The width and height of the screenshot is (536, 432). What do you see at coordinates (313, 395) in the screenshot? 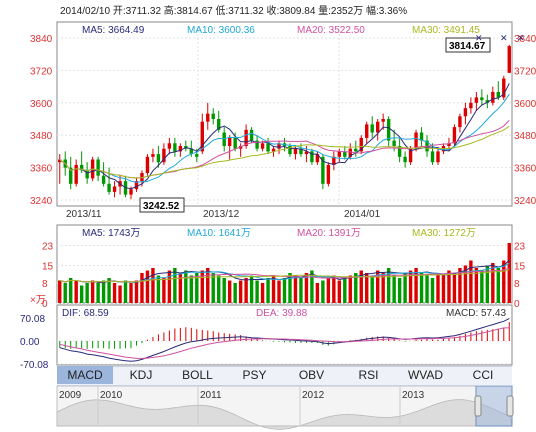
I see `overview-year: 2012` at bounding box center [313, 395].